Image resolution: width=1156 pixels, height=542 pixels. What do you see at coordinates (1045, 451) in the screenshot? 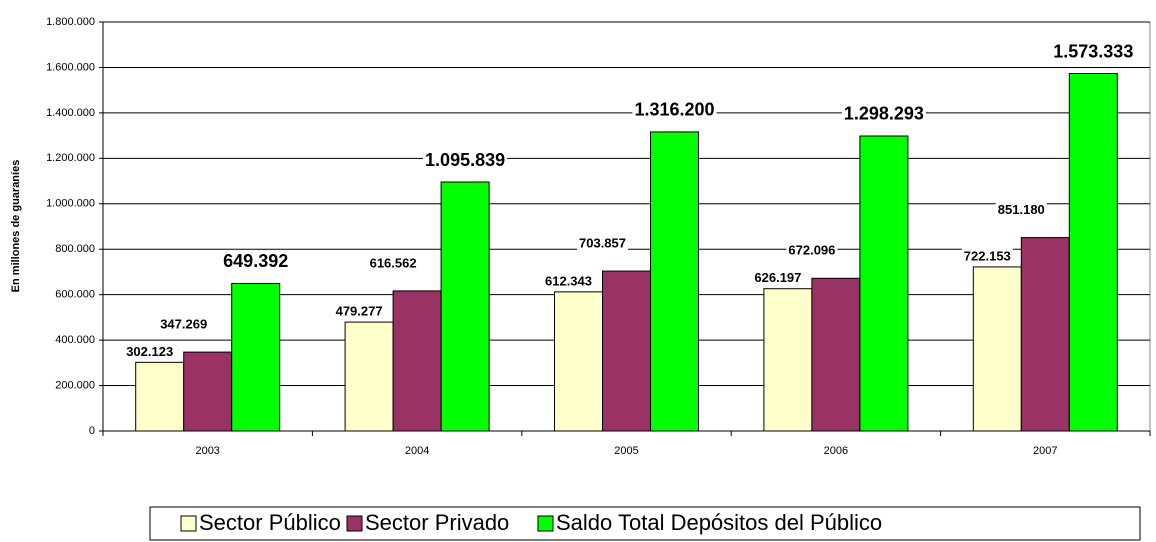
I see `x-tick-label: 2007` at bounding box center [1045, 451].